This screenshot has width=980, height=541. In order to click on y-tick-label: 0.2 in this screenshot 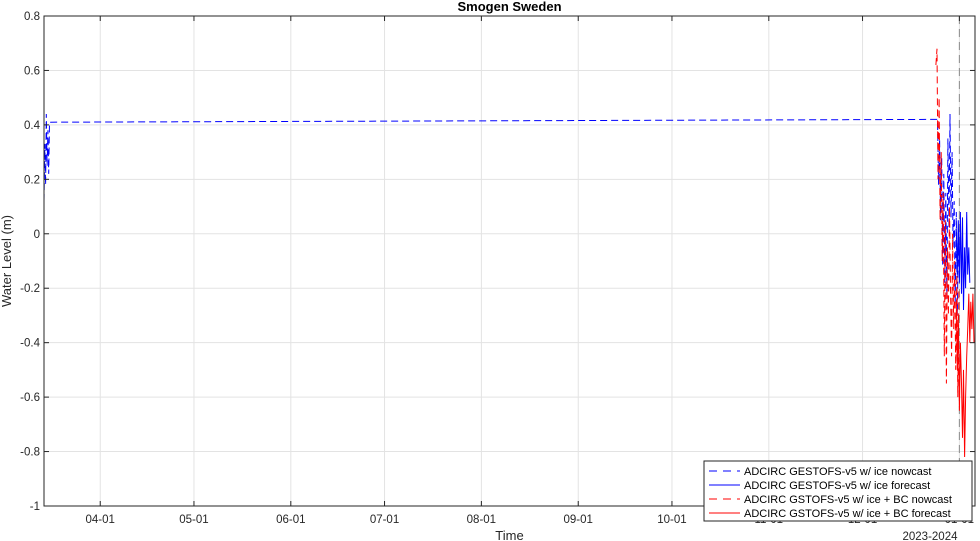, I will do `click(32, 180)`.